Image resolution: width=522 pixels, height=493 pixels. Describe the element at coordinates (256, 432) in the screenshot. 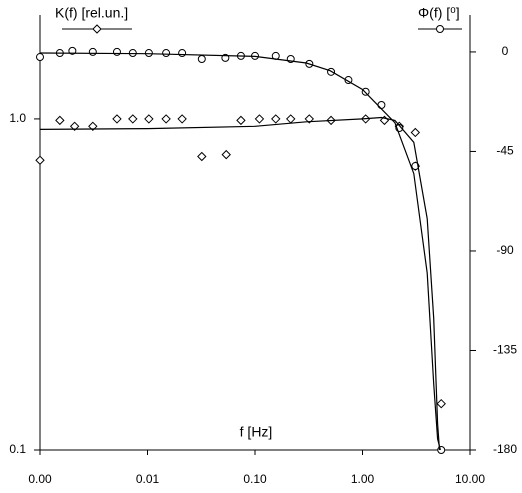

I see `x-axis-label: f [Hz]` at that location.